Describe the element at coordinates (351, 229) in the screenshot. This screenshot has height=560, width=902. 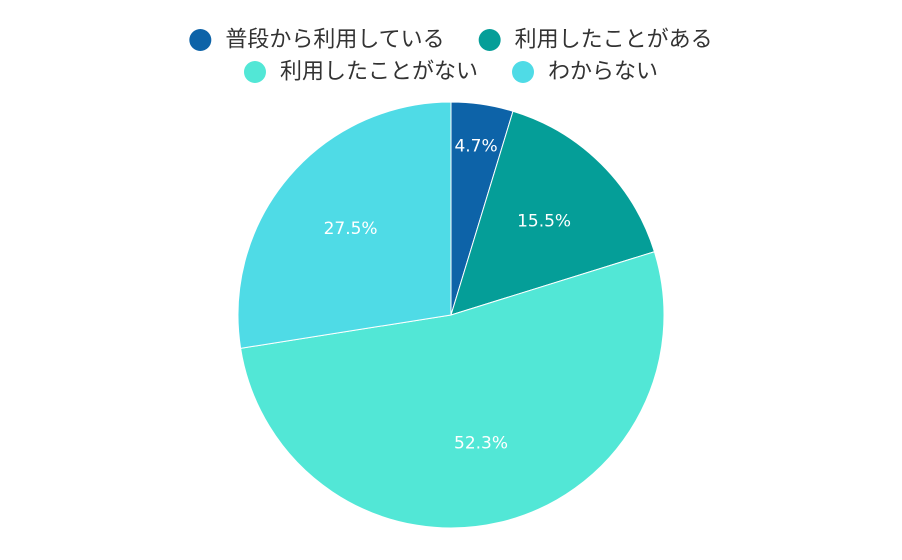
I see `pie-data-label: 27.5%` at that location.